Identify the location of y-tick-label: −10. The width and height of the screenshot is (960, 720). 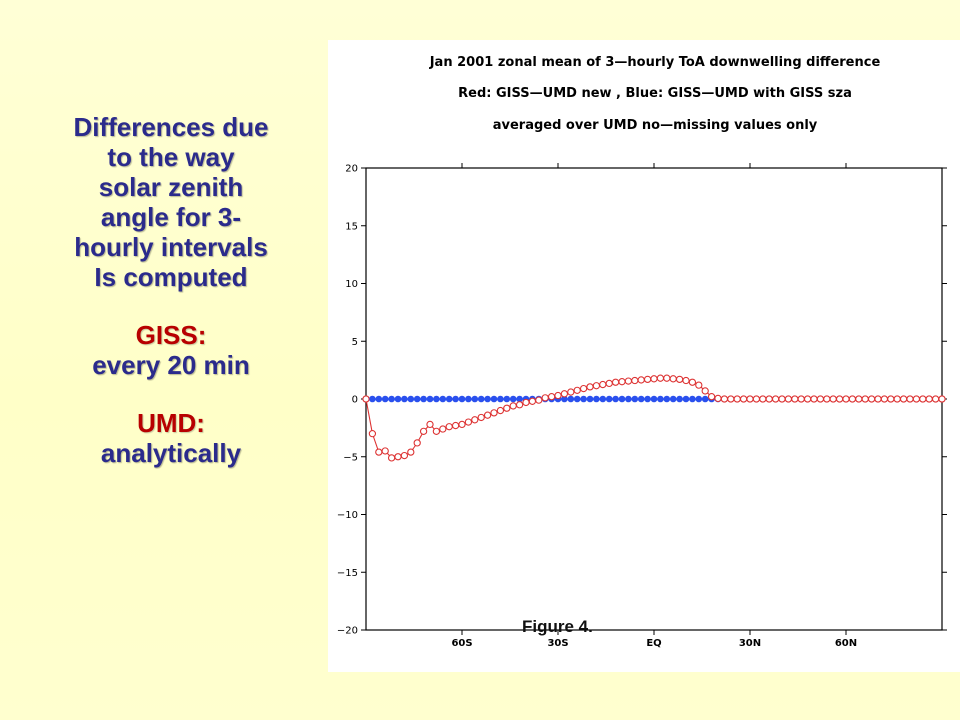
(347, 515).